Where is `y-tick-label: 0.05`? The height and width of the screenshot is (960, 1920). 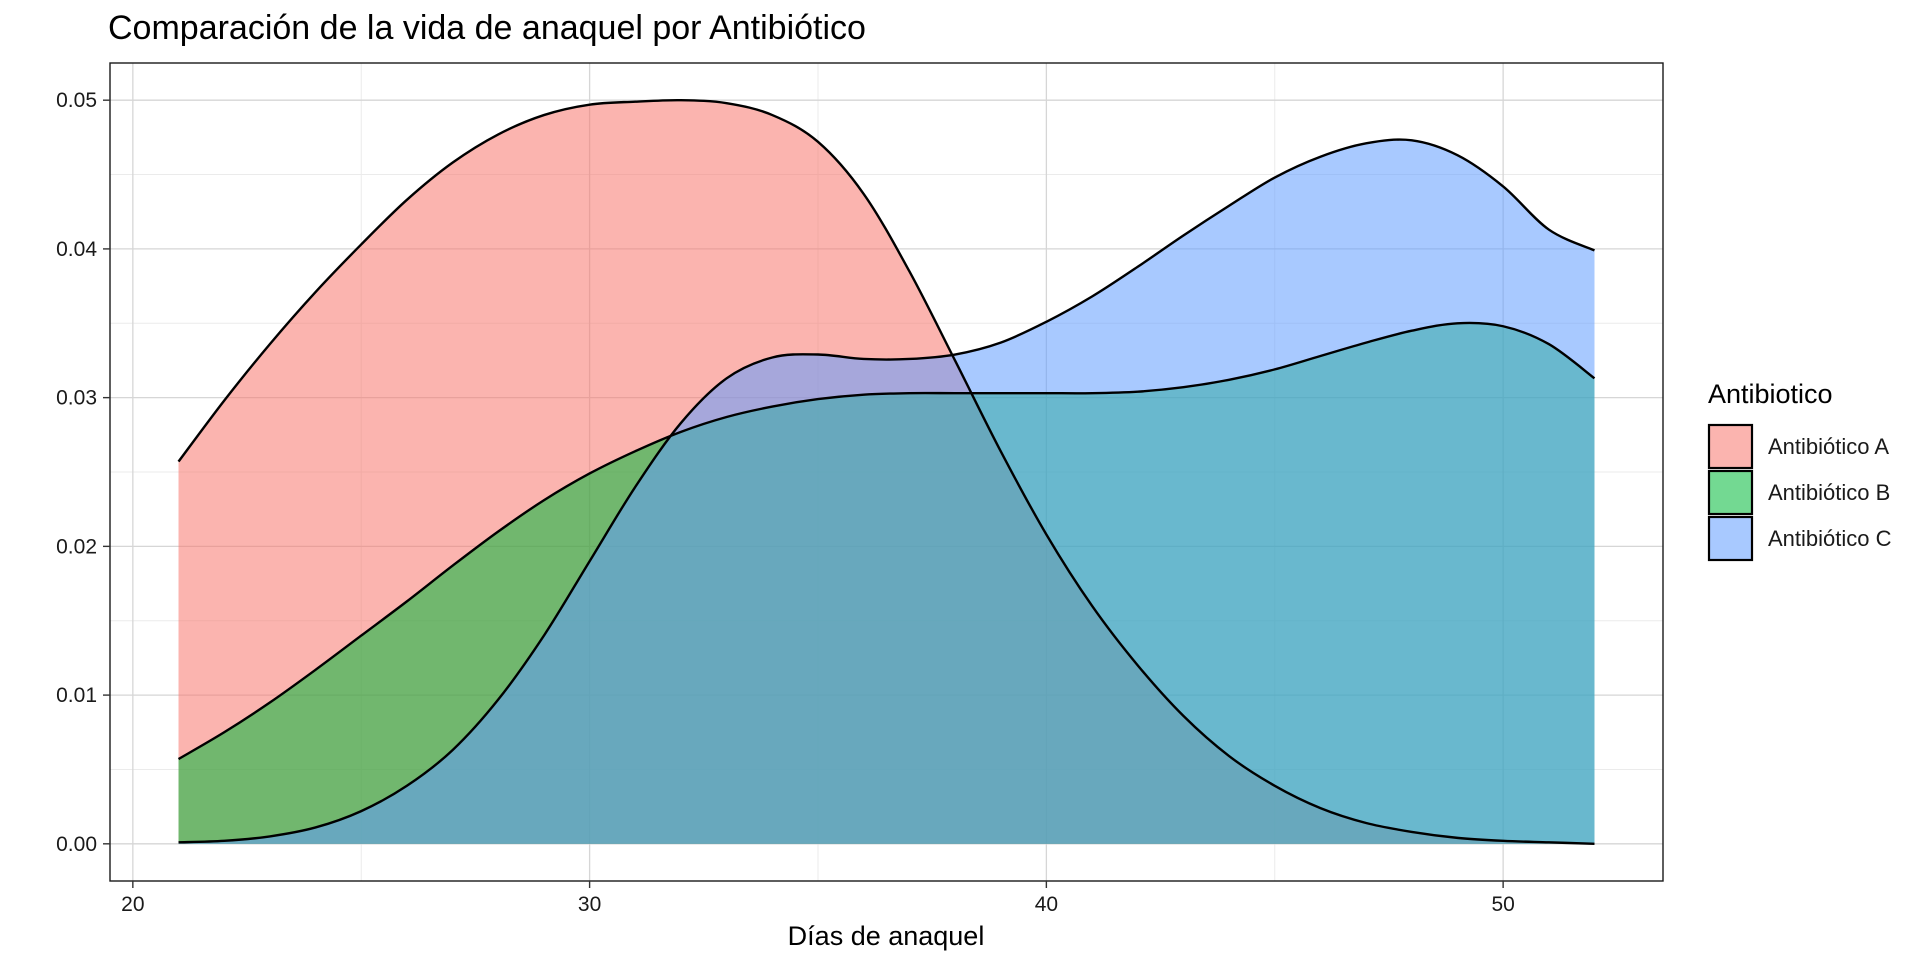
y-tick-label: 0.05 is located at coordinates (76, 100).